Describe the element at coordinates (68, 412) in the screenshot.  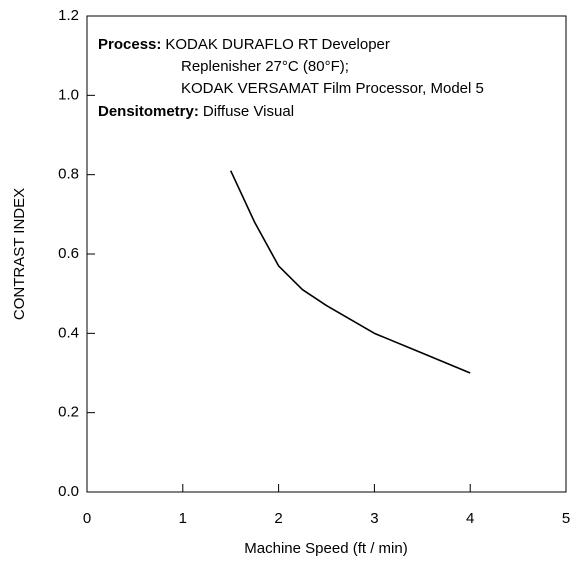
I see `y-tick-label: 0.2` at that location.